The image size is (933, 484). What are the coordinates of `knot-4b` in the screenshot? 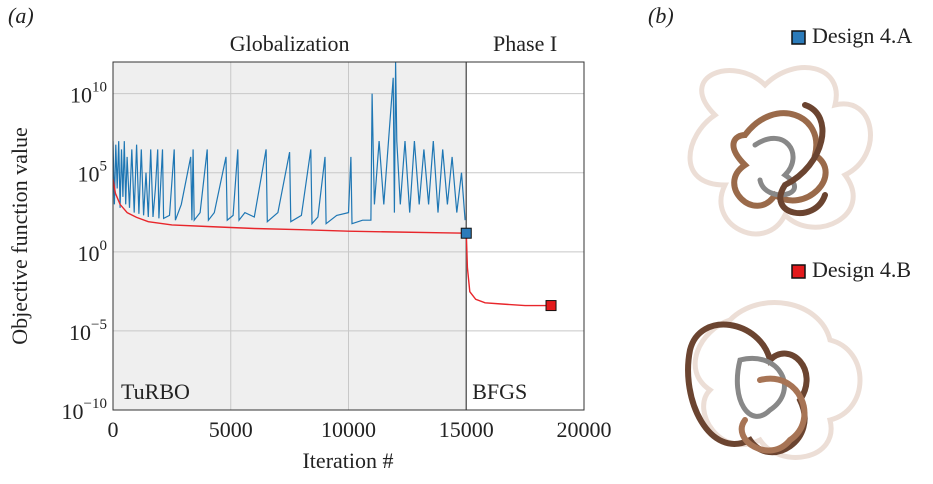 It's located at (774, 380).